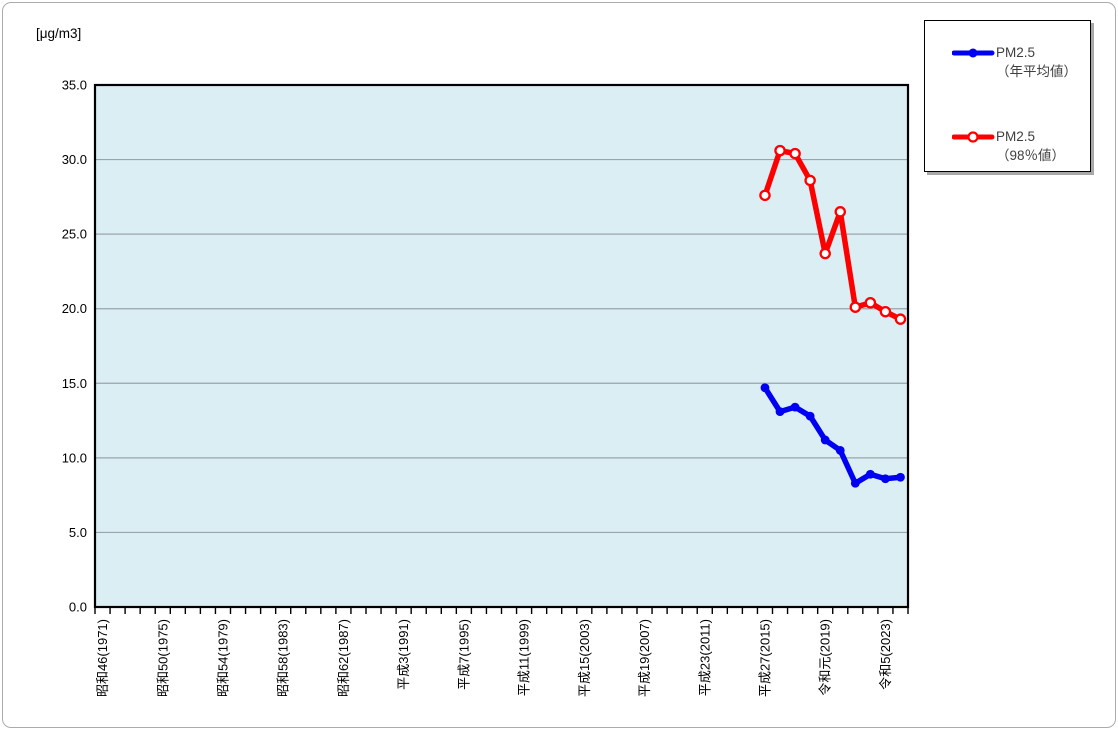  Describe the element at coordinates (222, 658) in the screenshot. I see `x-axis-tick-label: 昭和54(1979)` at that location.